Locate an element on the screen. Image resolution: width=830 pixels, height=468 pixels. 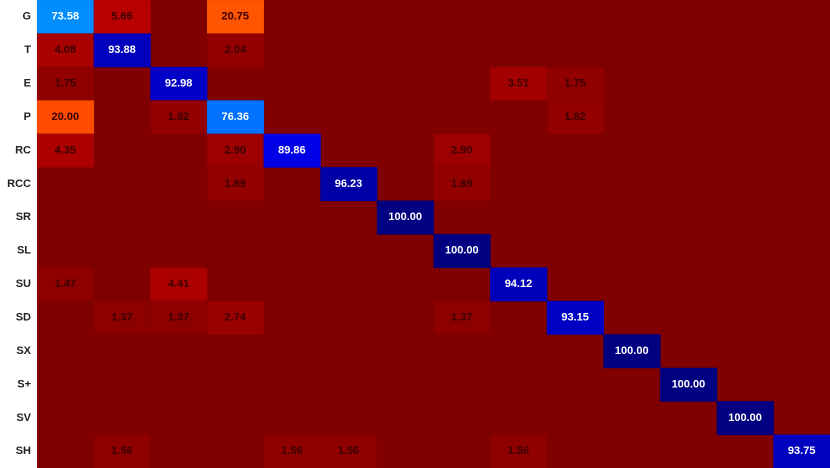
cell-label: 20.75 is located at coordinates (235, 17).